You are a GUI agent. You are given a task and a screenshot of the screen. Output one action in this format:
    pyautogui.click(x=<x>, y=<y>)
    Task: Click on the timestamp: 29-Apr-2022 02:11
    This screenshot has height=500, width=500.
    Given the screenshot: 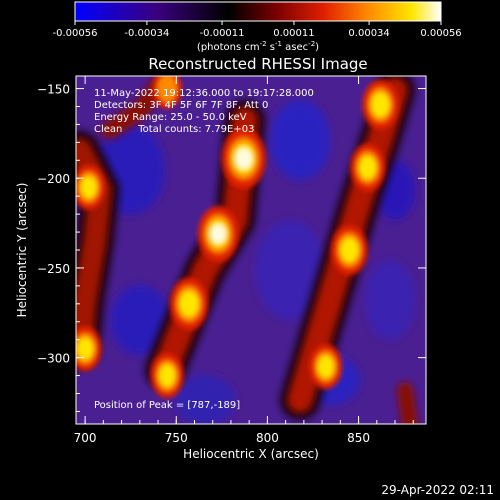 What is the action you would take?
    pyautogui.click(x=437, y=490)
    